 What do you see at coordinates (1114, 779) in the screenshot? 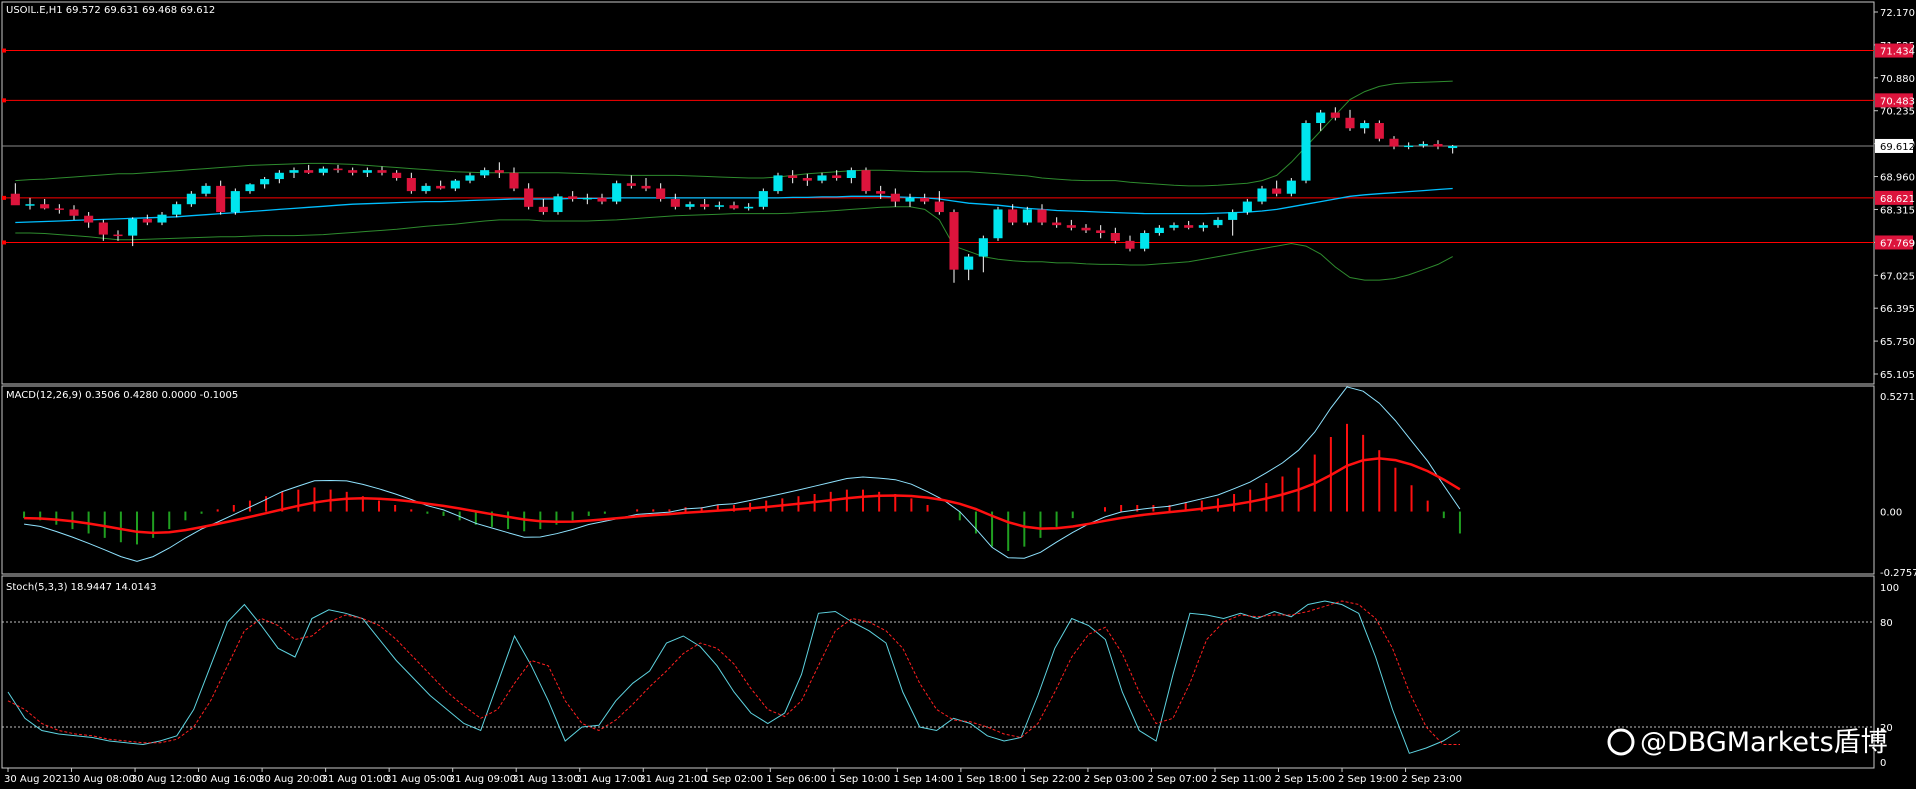
I see `time-tick-label: 2 Sep 03:00` at bounding box center [1114, 779].